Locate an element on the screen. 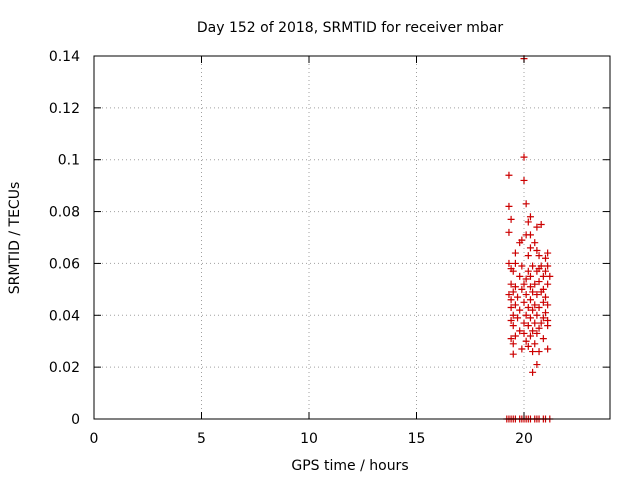 Image resolution: width=640 pixels, height=480 pixels. x-tick-label: 15 is located at coordinates (417, 439).